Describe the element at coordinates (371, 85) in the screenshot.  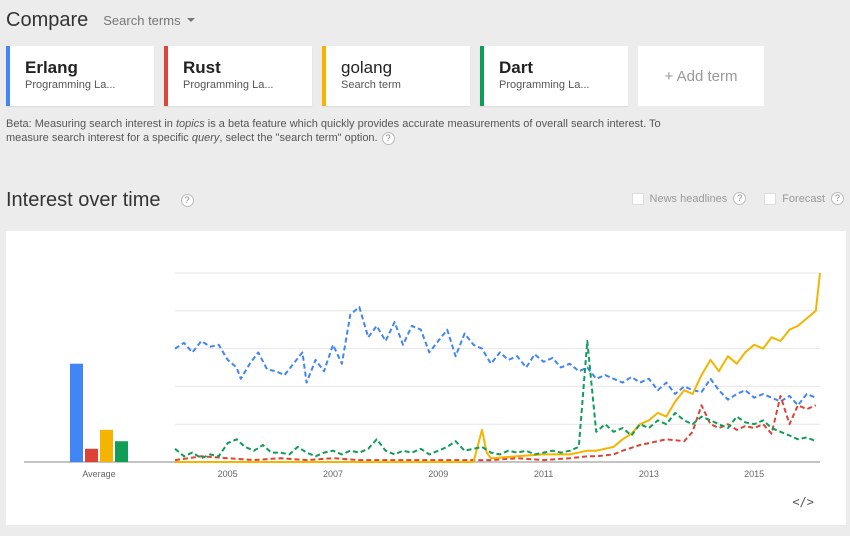
I see `term-type: Search term` at that location.